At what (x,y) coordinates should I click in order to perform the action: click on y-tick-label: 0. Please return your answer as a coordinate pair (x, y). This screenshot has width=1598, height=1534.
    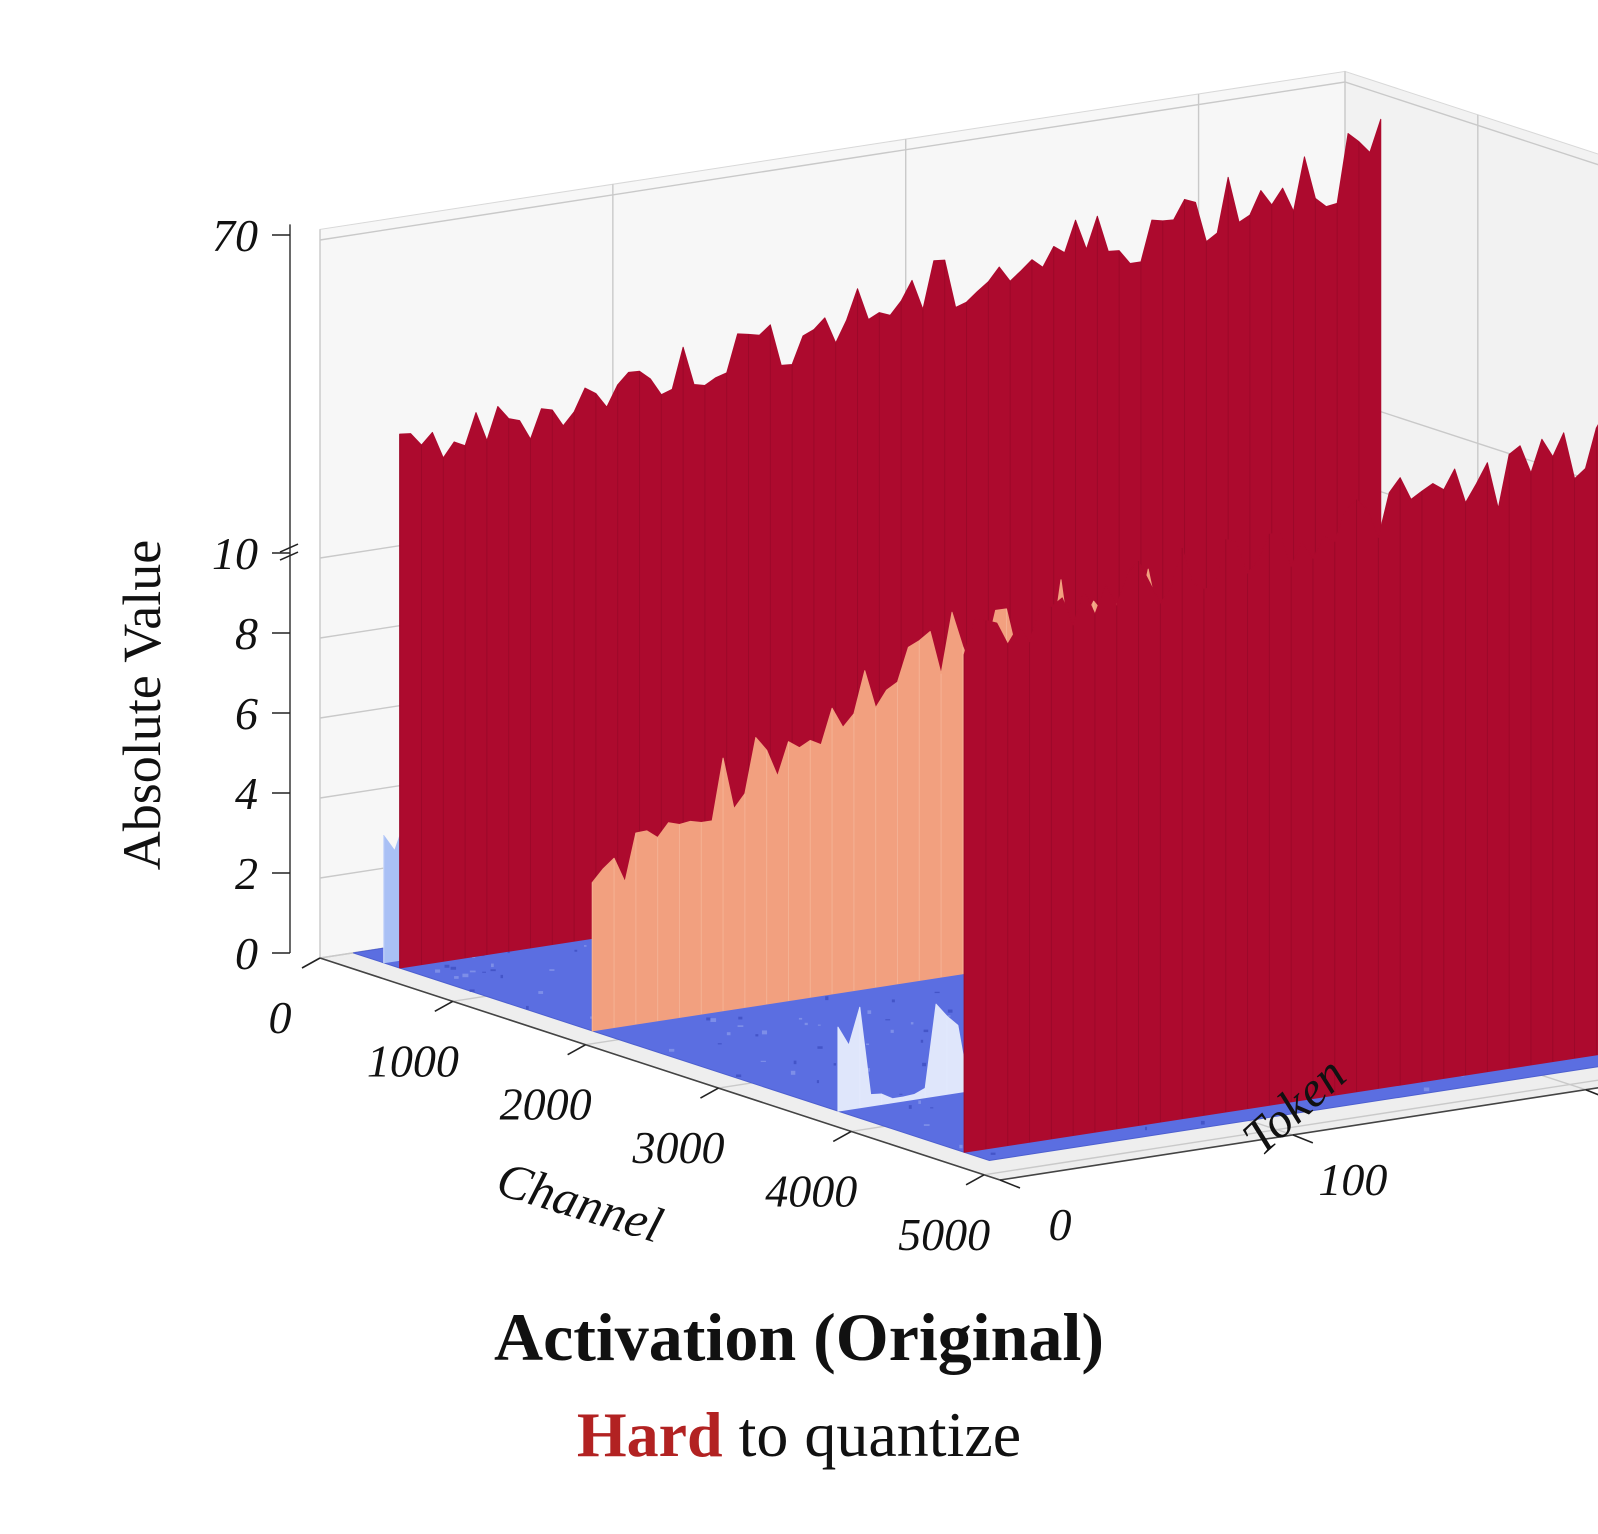
    Looking at the image, I should click on (1060, 1224).